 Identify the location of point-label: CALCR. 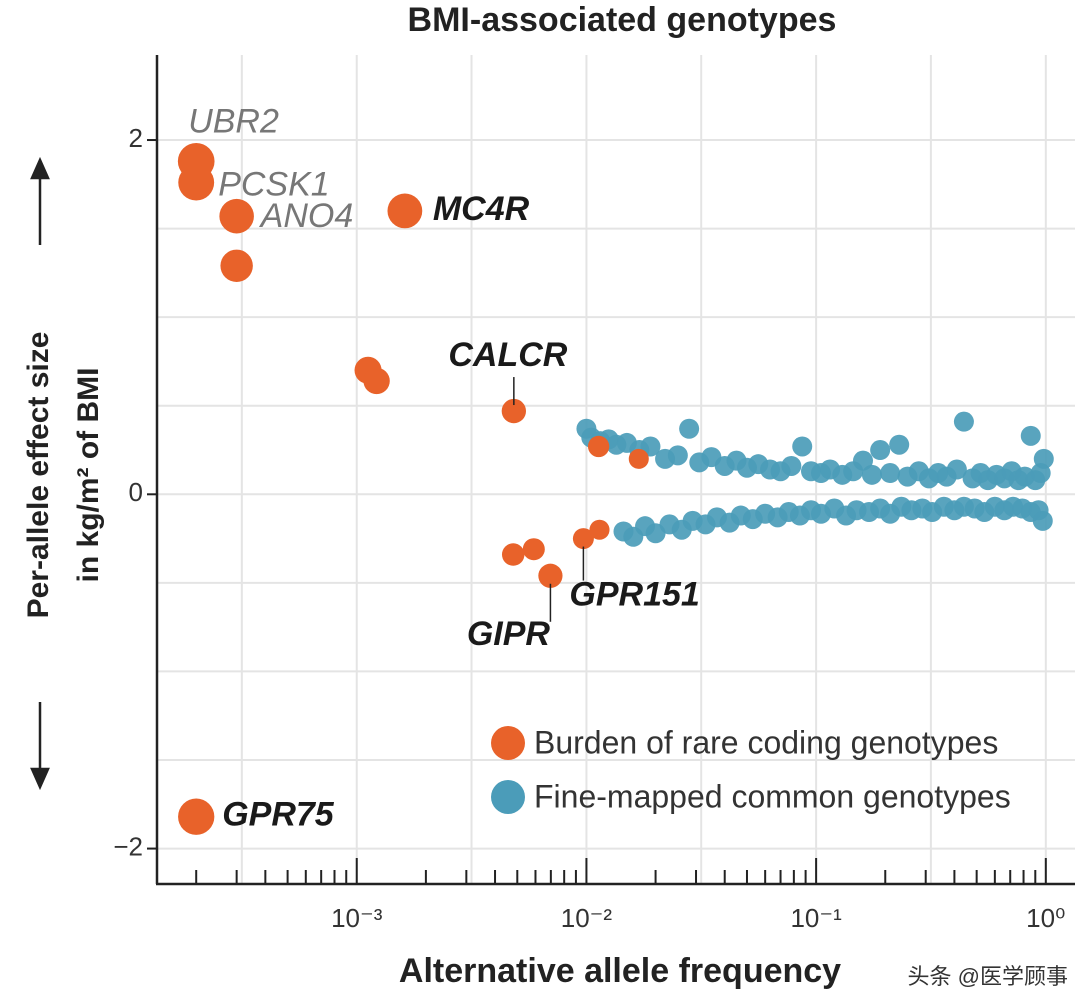
(507, 355).